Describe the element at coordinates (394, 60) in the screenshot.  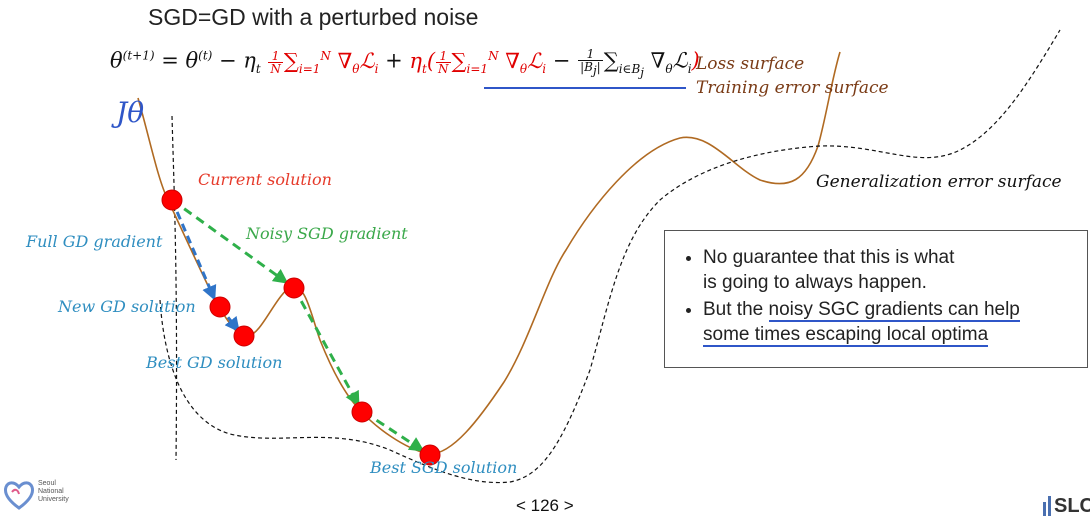
I see `formula-plus: +` at that location.